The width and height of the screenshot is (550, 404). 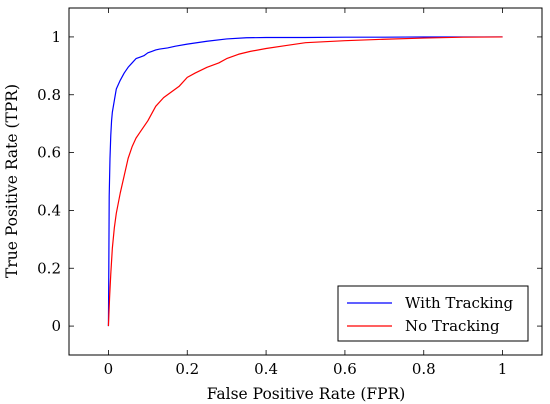 What do you see at coordinates (109, 369) in the screenshot?
I see `x-tick-label: 0` at bounding box center [109, 369].